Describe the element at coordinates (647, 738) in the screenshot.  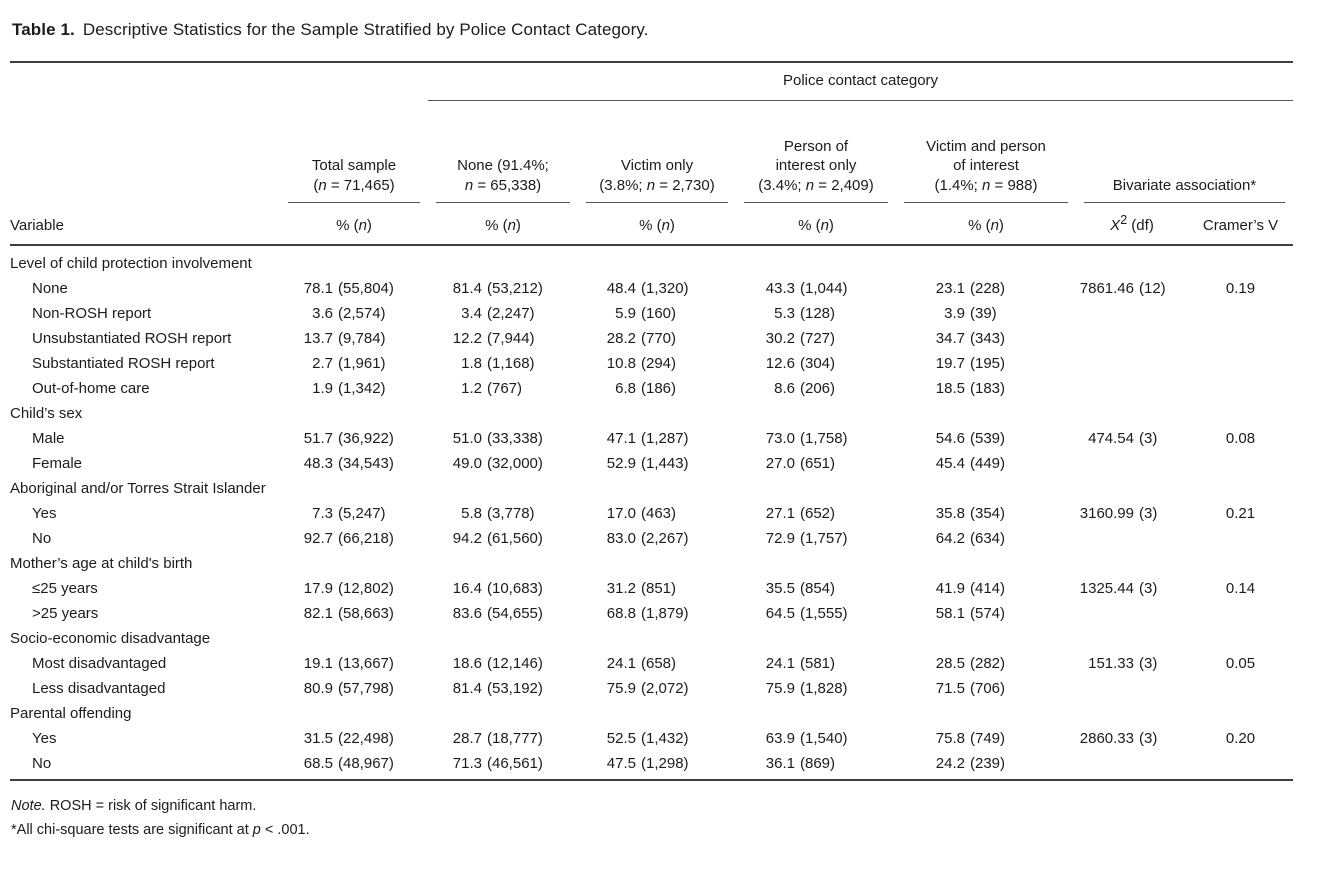
I see `cell-victim-only: 52.5 (1,432)` at that location.